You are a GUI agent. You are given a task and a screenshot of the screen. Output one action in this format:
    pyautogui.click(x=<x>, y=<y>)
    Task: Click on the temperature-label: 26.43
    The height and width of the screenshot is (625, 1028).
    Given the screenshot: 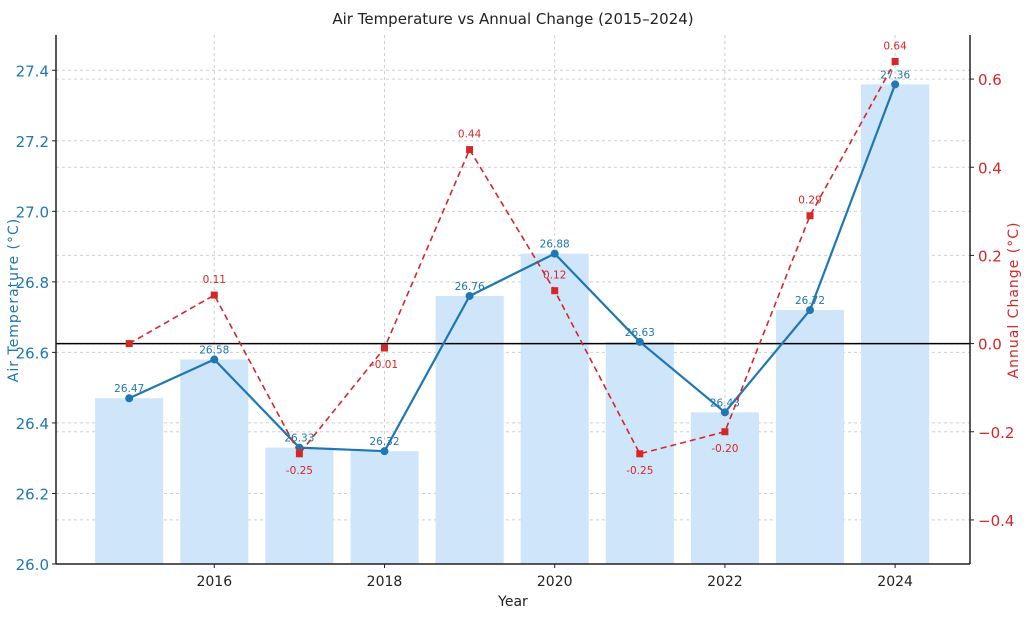 What is the action you would take?
    pyautogui.click(x=725, y=403)
    